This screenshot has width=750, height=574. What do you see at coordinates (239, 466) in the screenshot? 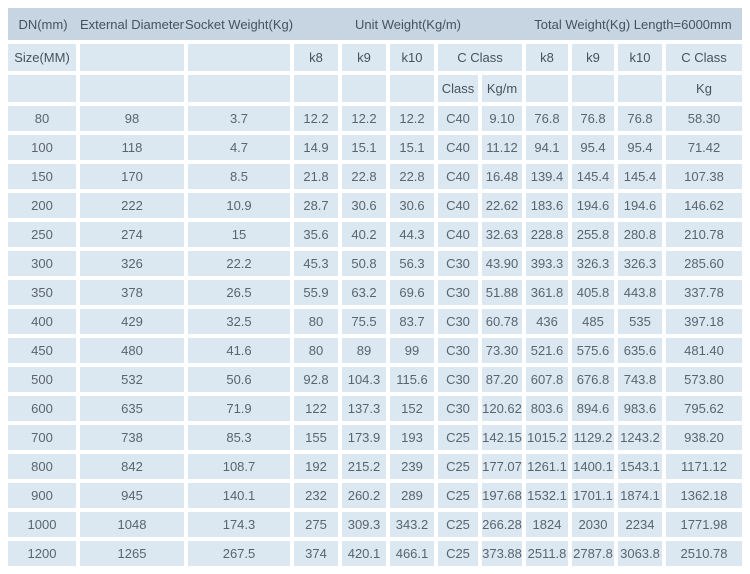
I see `cell: 108.7` at bounding box center [239, 466].